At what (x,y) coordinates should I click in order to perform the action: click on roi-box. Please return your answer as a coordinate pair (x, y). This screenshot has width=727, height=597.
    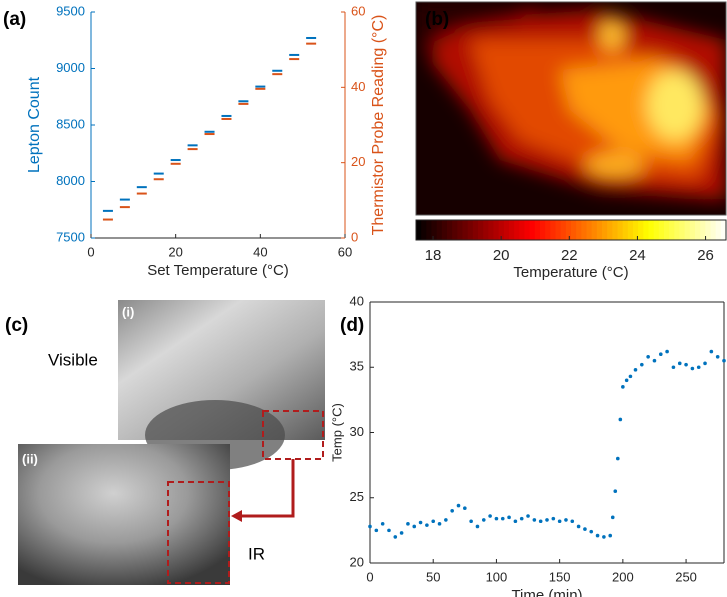
    Looking at the image, I should click on (198, 532).